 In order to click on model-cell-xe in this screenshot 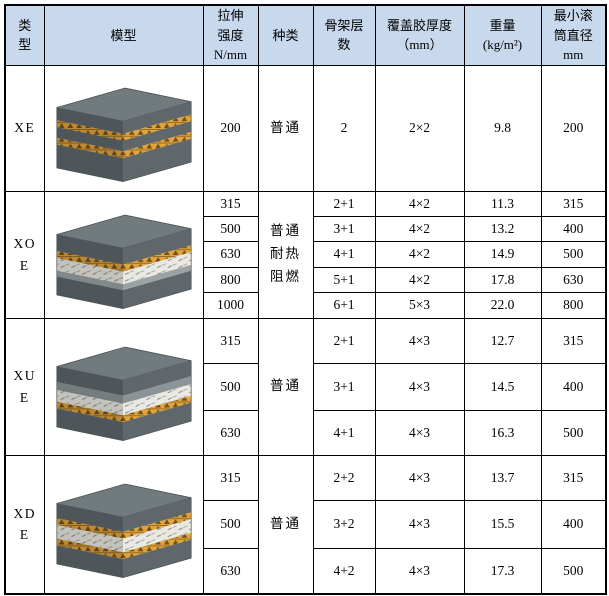, I will do `click(123, 128)`.